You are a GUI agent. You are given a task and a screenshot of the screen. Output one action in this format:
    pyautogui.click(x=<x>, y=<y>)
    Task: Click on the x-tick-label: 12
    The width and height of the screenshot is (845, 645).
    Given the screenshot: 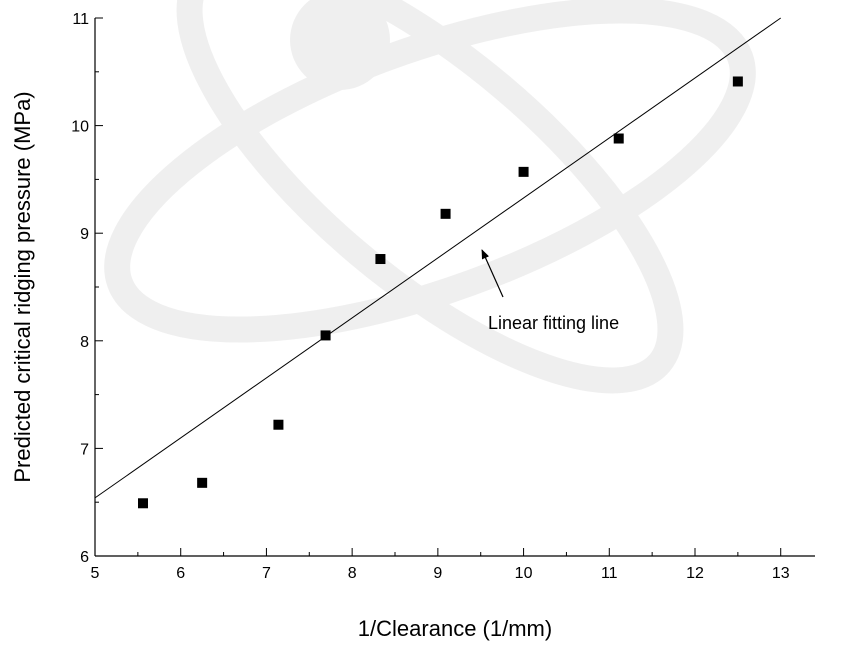 What is the action you would take?
    pyautogui.click(x=695, y=573)
    